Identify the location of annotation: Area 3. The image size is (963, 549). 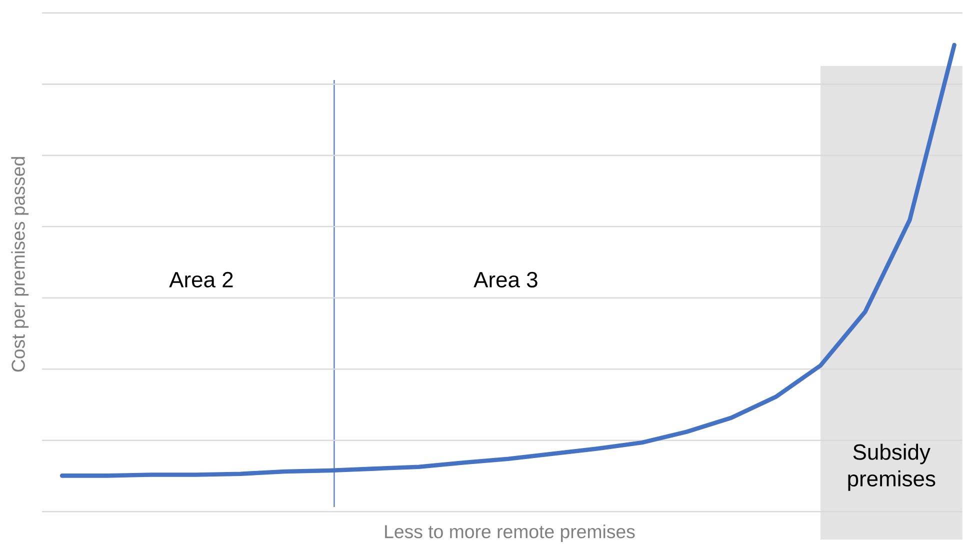
(506, 280).